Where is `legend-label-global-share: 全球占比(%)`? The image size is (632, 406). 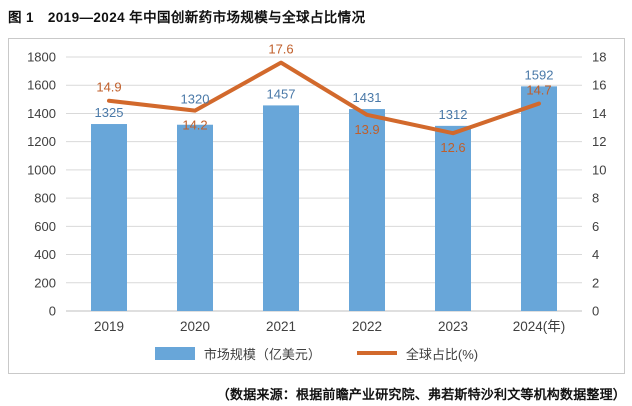 legend-label-global-share: 全球占比(%) is located at coordinates (442, 354).